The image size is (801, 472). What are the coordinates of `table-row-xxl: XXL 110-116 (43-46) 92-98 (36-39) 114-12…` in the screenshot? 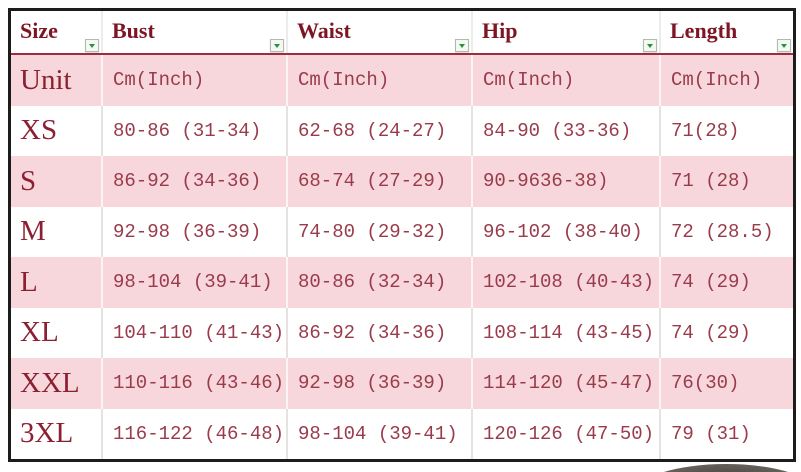 It's located at (402, 383).